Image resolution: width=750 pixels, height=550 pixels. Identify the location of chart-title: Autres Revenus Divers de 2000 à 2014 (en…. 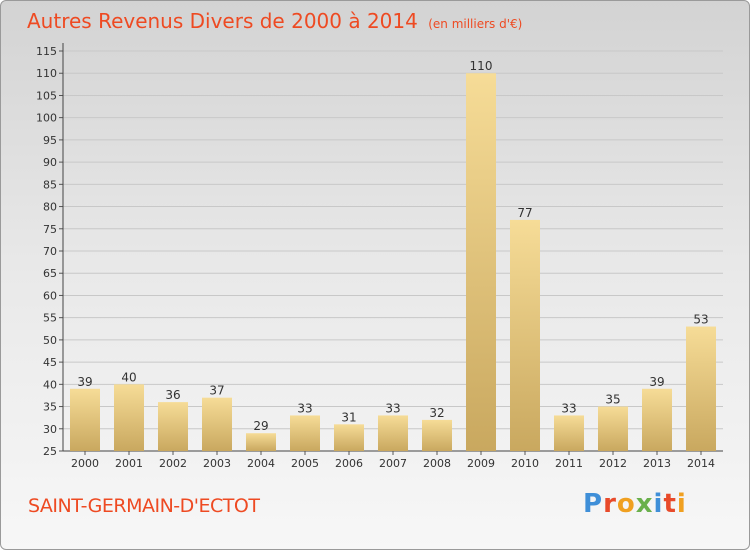
(274, 21).